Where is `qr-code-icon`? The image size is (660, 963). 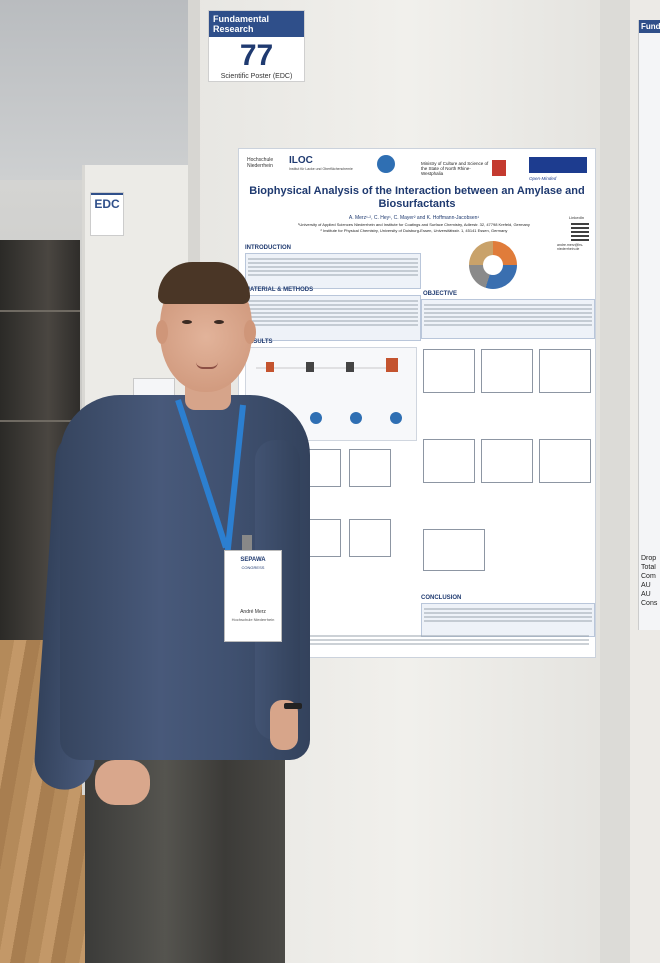
qr-code-icon is located at coordinates (580, 232).